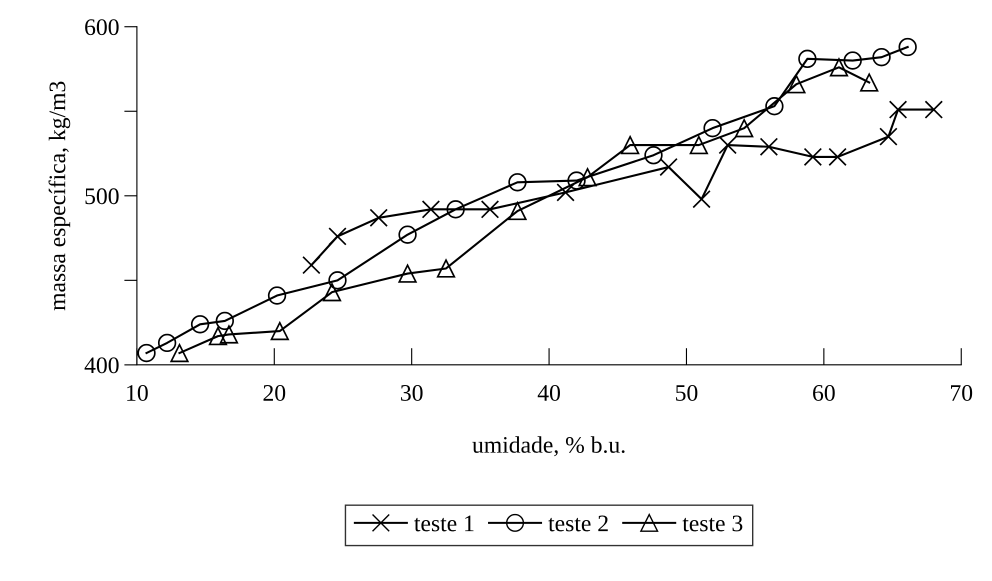  What do you see at coordinates (961, 392) in the screenshot?
I see `x-tick-label: 70` at bounding box center [961, 392].